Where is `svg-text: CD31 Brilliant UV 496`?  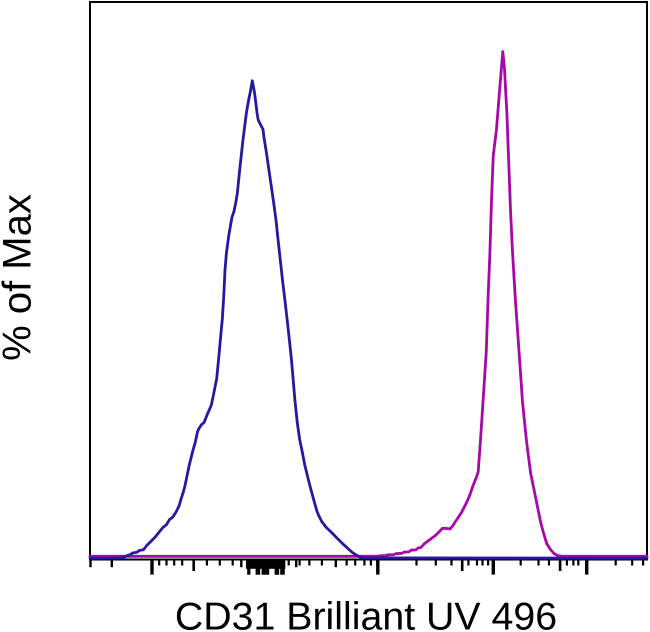
svg-text: CD31 Brilliant UV 496 is located at coordinates (366, 613).